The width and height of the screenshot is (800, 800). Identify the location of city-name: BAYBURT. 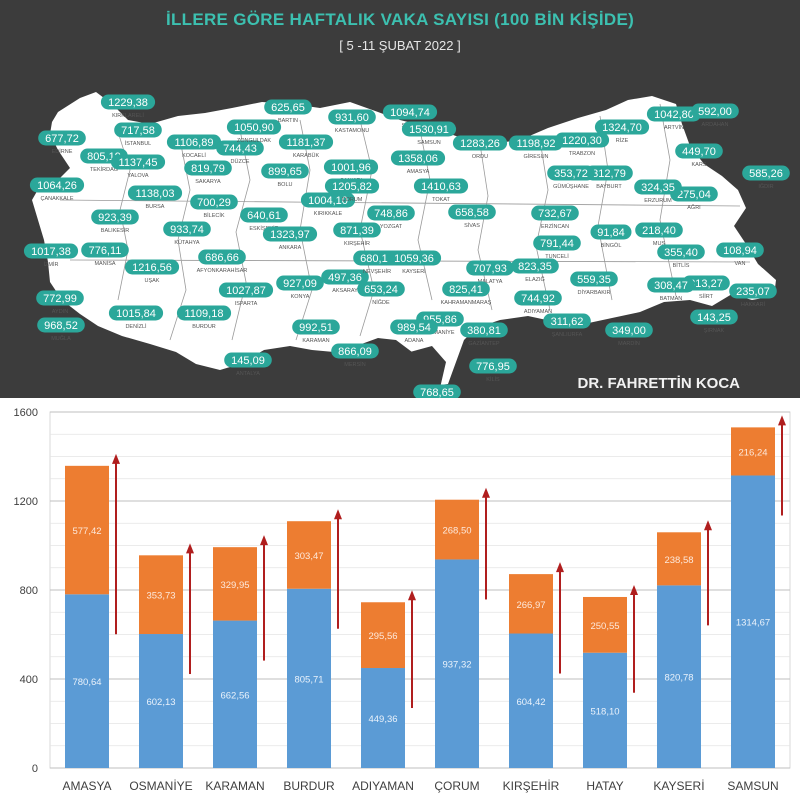
(609, 187).